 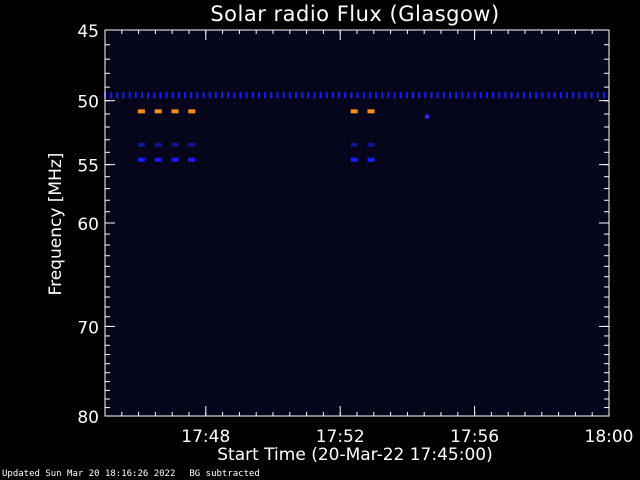 I want to click on y-axis-label: Frequency [MHz], so click(x=56, y=224).